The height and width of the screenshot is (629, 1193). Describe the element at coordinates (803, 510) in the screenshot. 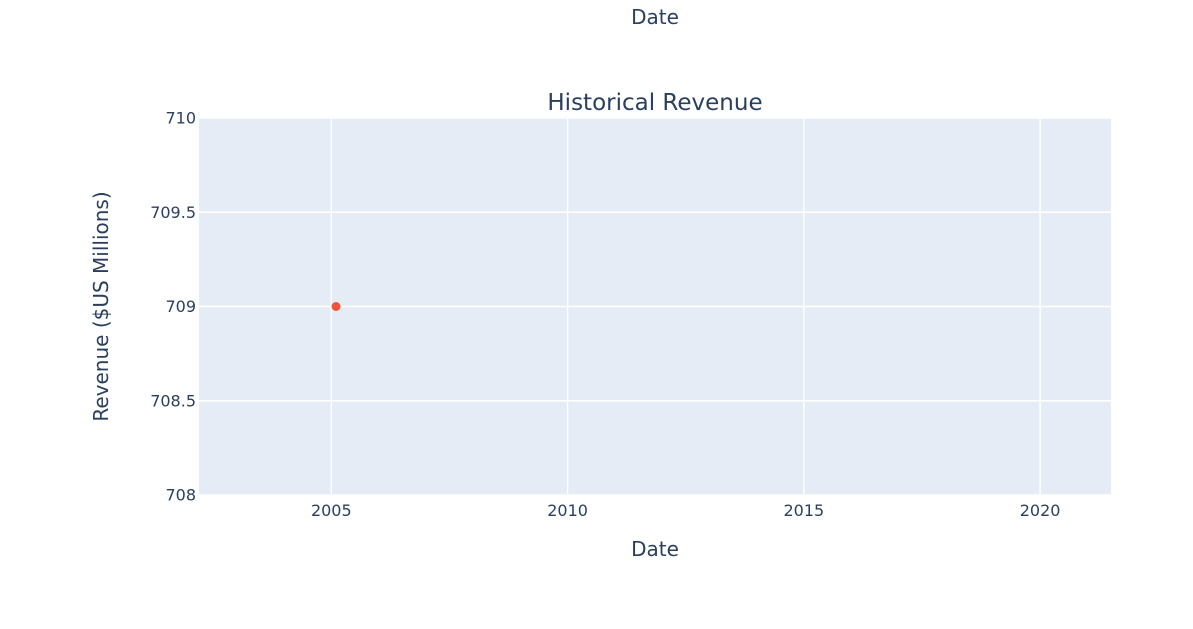

I see `x-tick-label: 2015` at that location.